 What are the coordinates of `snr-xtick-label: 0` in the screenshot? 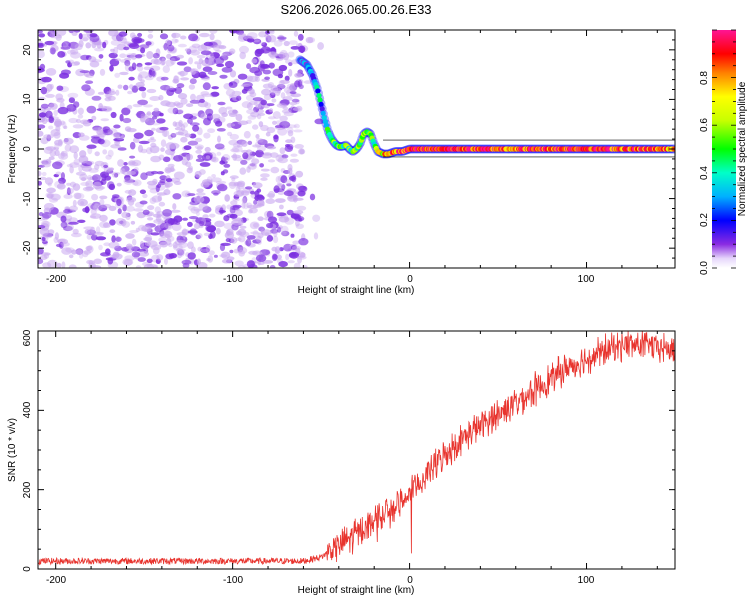 It's located at (410, 580).